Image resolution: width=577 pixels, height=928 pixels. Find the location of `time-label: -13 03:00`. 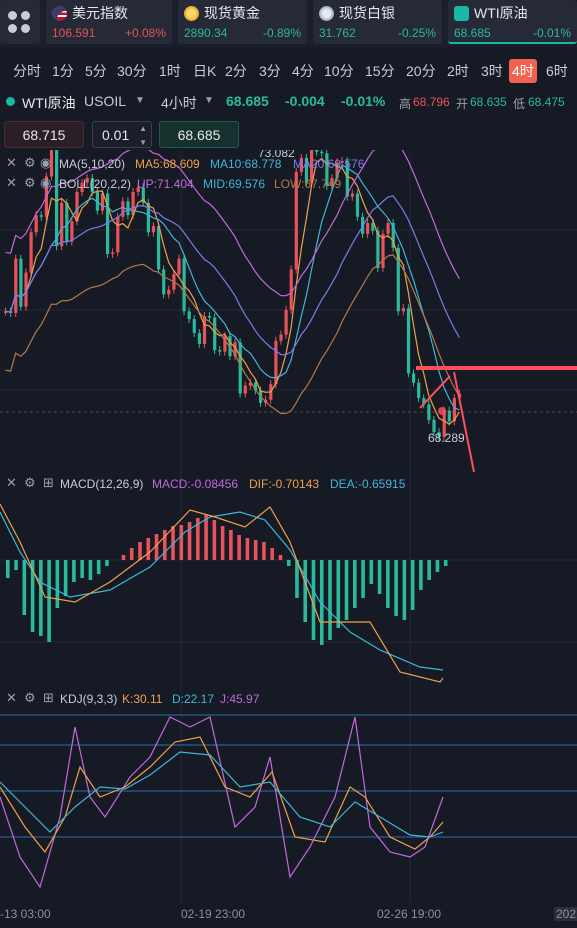

time-label: -13 03:00 is located at coordinates (25, 914).